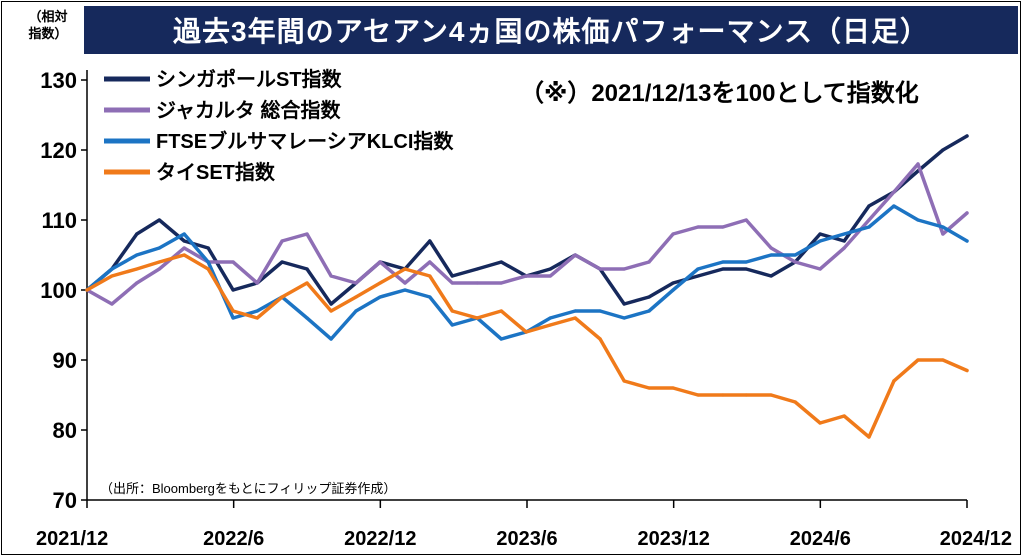 The height and width of the screenshot is (558, 1024). Describe the element at coordinates (48, 33) in the screenshot. I see `y-axis-unit-line-2: 指数）` at that location.